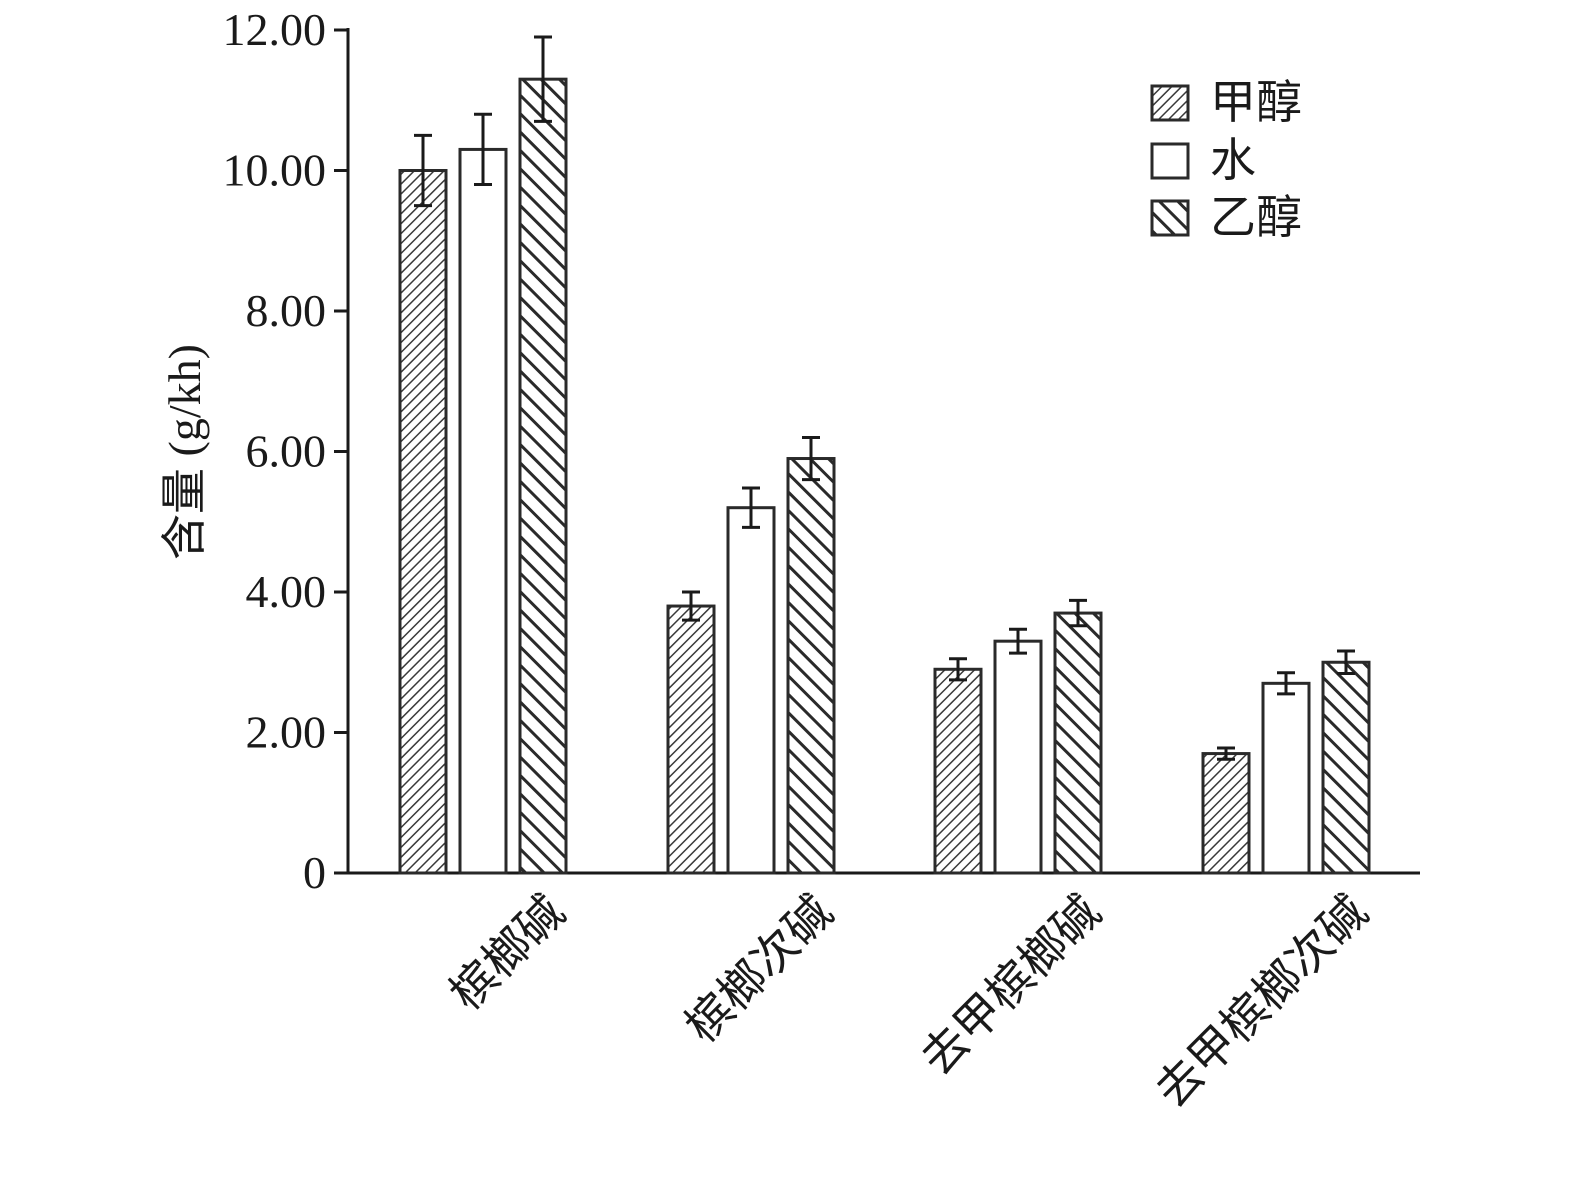  What do you see at coordinates (759, 969) in the screenshot?
I see `category-label: 槟榔次碱` at bounding box center [759, 969].